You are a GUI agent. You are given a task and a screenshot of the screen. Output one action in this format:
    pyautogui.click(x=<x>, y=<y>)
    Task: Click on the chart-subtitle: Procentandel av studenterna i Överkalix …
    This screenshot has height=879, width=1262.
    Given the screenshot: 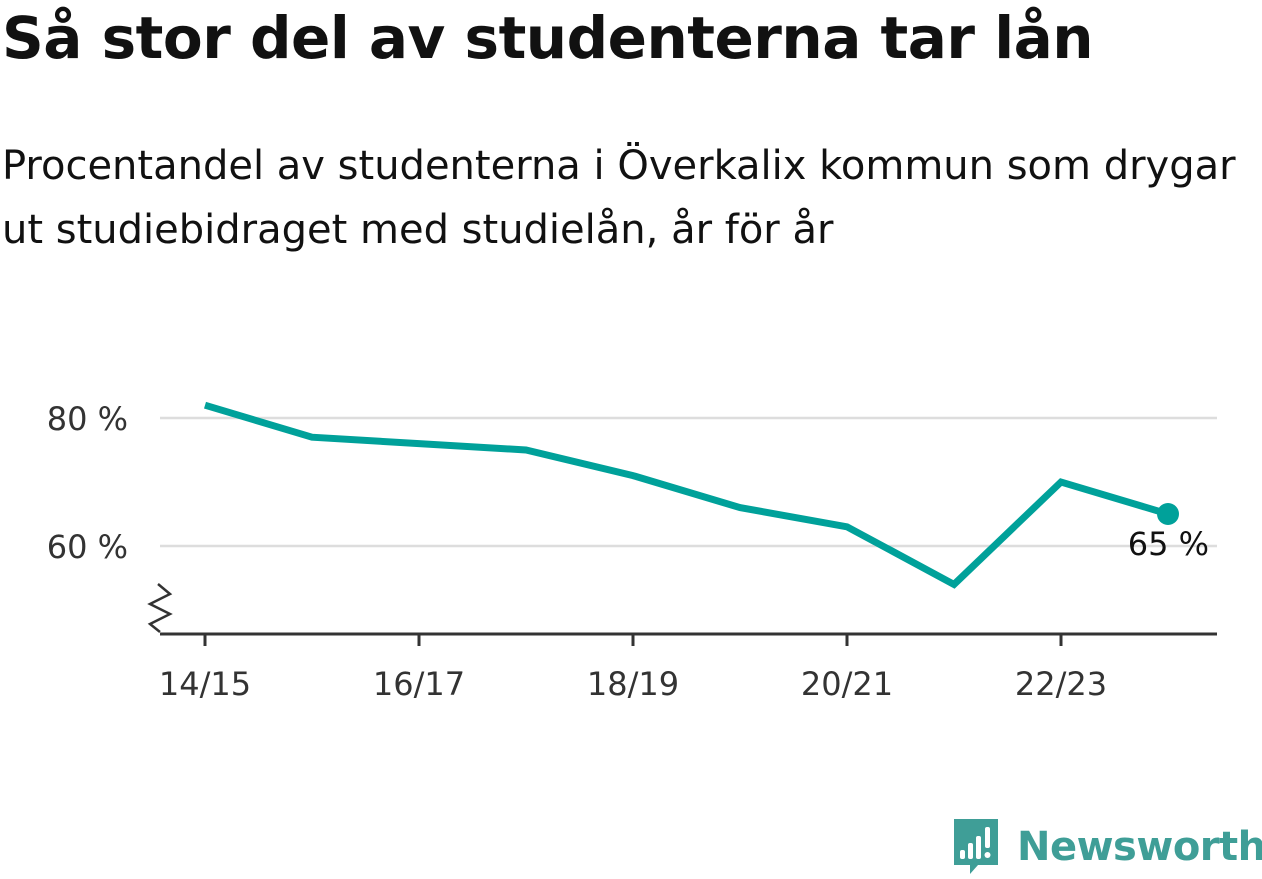 What is the action you would take?
    pyautogui.click(x=619, y=198)
    